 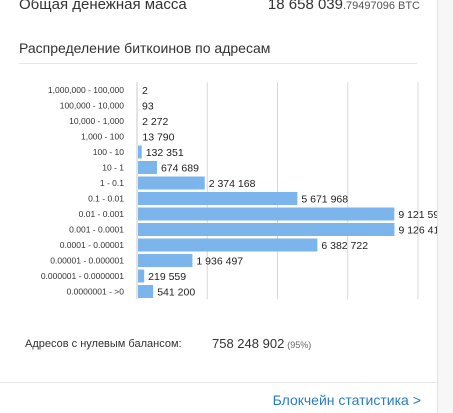 What do you see at coordinates (102, 137) in the screenshot?
I see `category-label: 1,000 - 100` at bounding box center [102, 137].